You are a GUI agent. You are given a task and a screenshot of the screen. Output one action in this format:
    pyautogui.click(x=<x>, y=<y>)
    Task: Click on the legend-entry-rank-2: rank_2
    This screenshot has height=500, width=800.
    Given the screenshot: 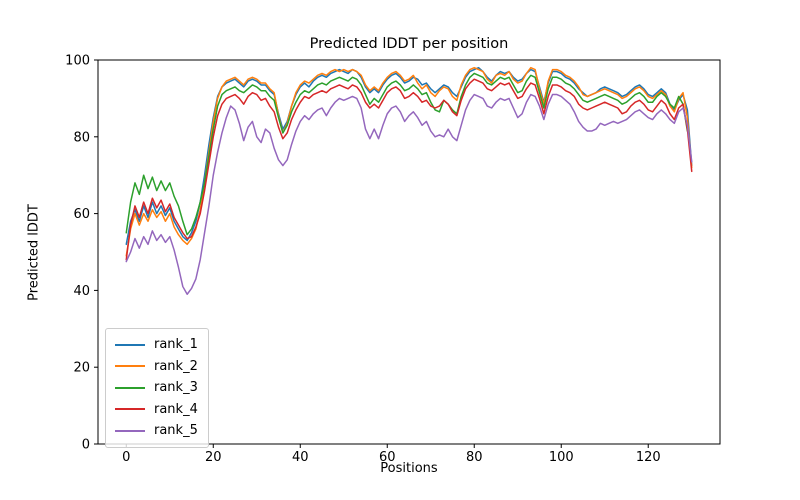 What is the action you would take?
    pyautogui.click(x=156, y=367)
    